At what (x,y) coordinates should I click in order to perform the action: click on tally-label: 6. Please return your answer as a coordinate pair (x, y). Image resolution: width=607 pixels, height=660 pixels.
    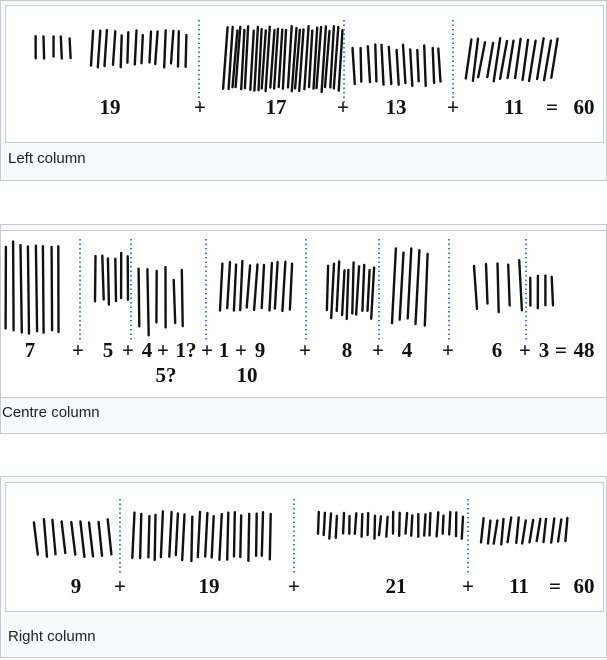
    Looking at the image, I should click on (497, 350).